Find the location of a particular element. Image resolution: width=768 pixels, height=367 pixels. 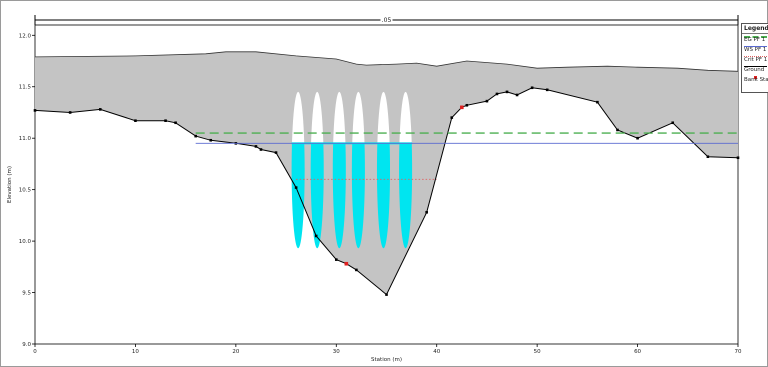

legend-item: EG PF 1 is located at coordinates (755, 39).